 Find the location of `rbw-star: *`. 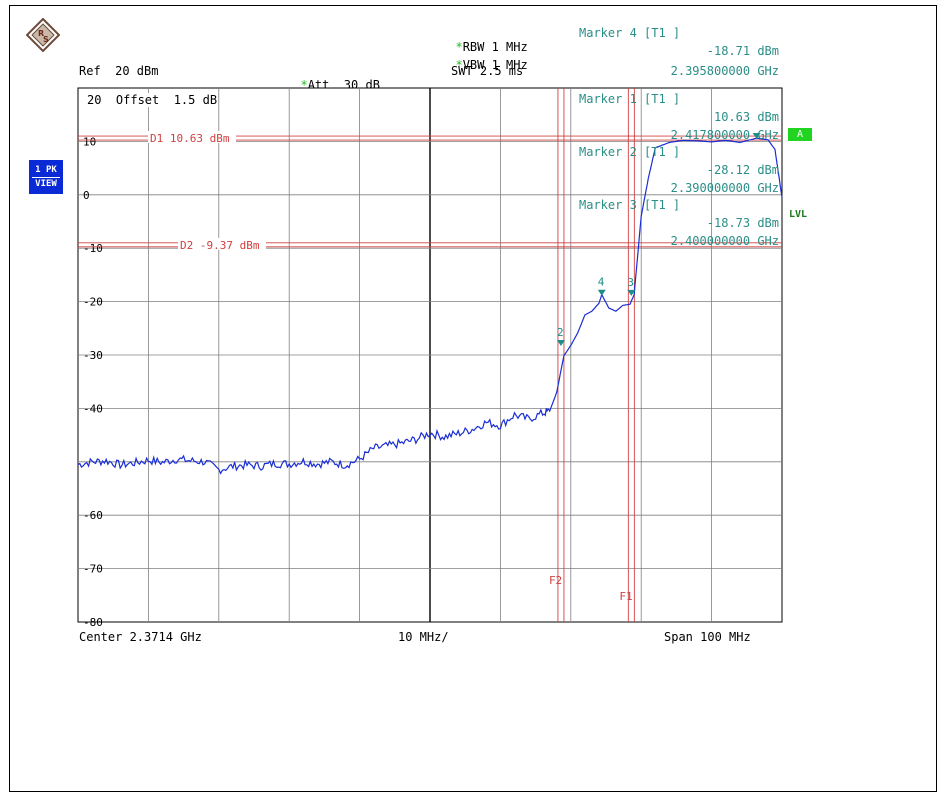

rbw-star: * is located at coordinates (459, 47).